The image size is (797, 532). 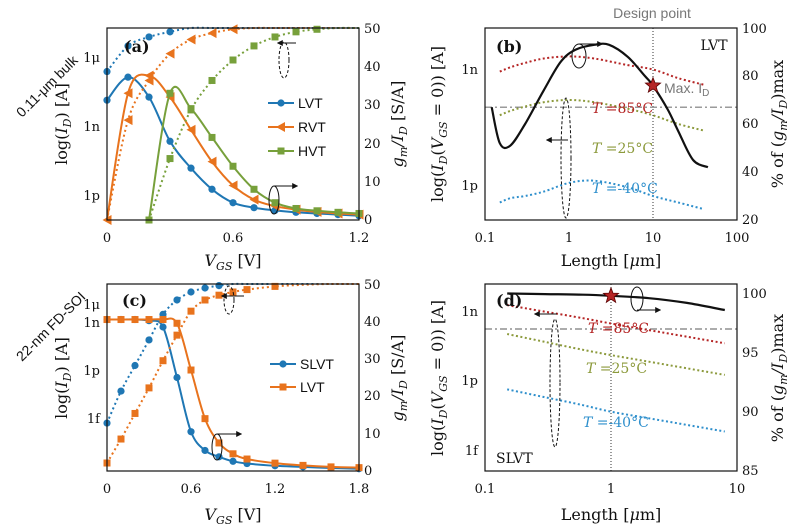 What do you see at coordinates (107, 489) in the screenshot?
I see `c-xtick-0: 0` at bounding box center [107, 489].